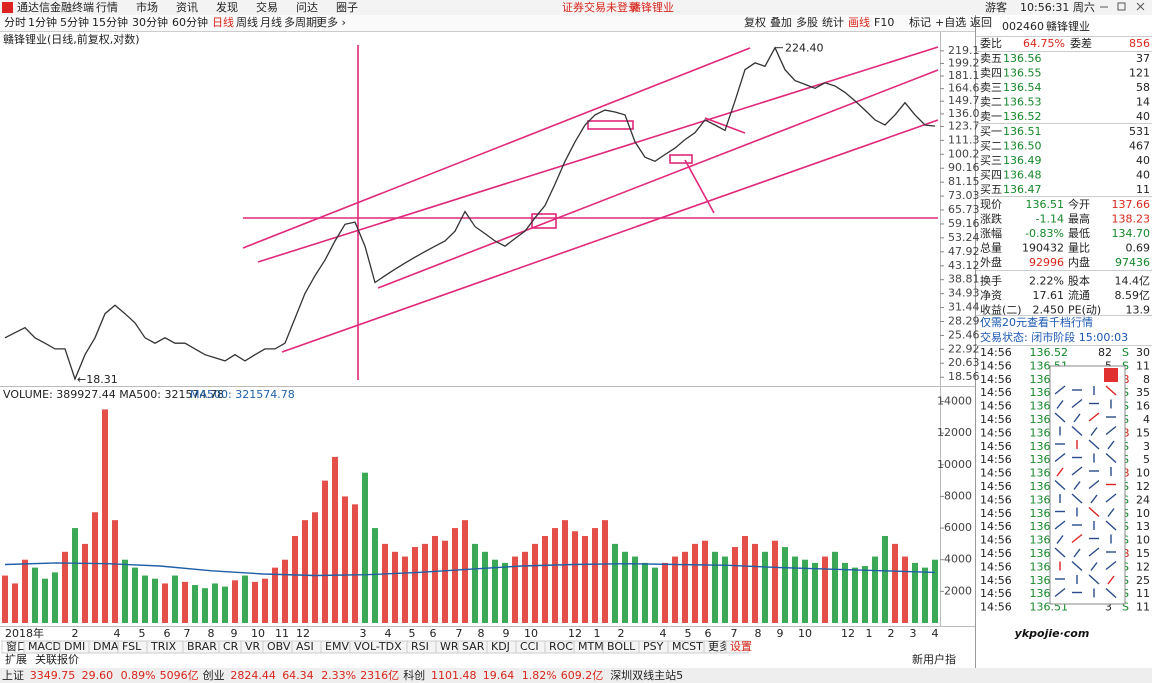 This screenshot has height=683, width=1152. Describe the element at coordinates (307, 7) in the screenshot. I see `menu-item: 问达` at that location.